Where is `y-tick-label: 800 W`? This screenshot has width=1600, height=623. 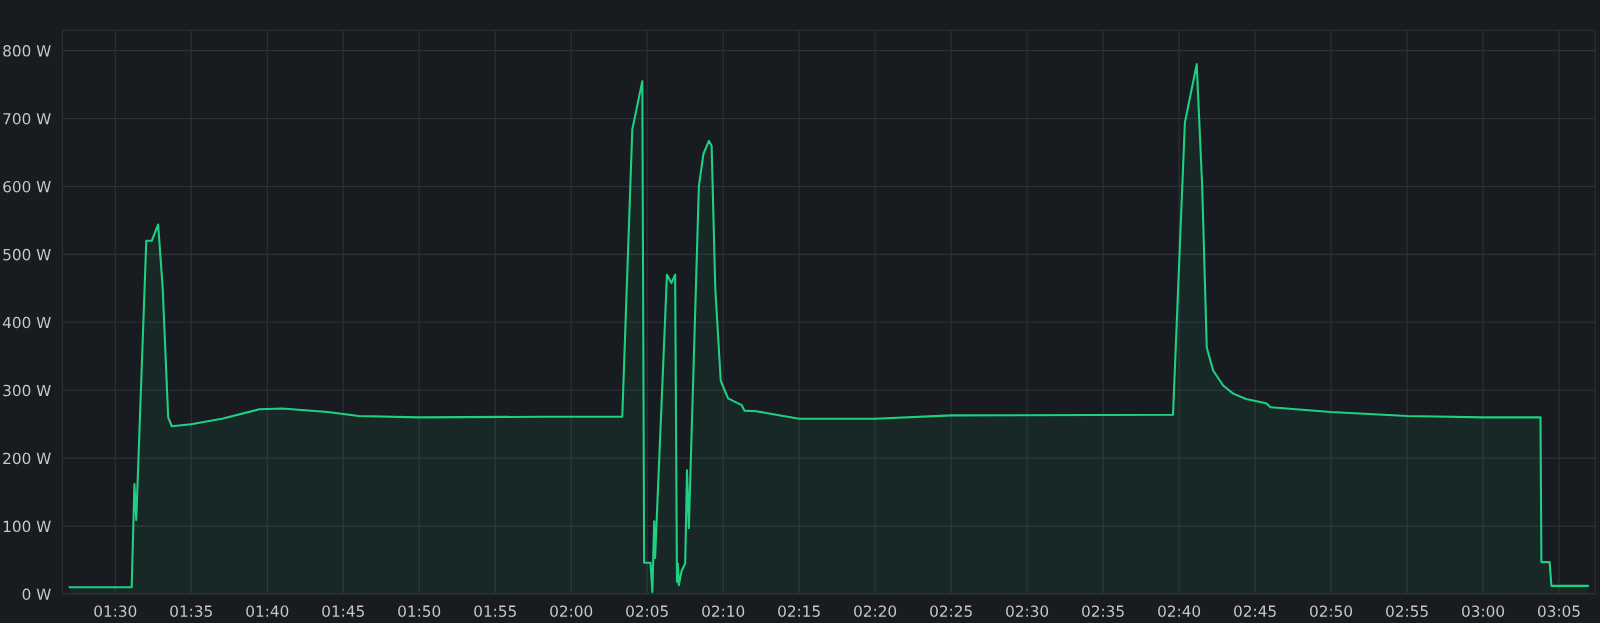
y-tick-label: 800 W is located at coordinates (27, 51).